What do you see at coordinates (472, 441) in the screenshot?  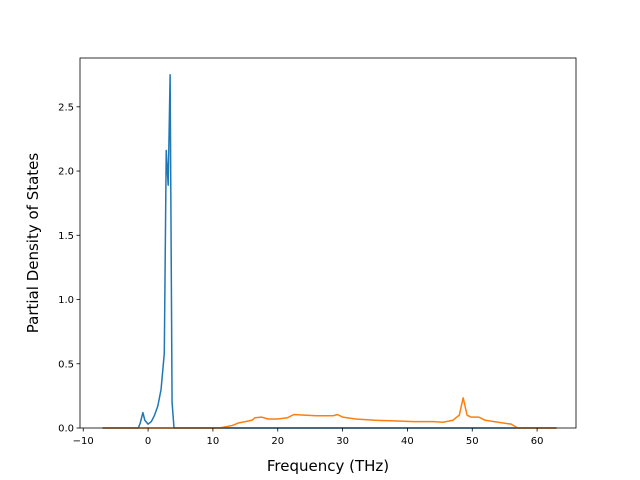 I see `x-tick-label: 50` at bounding box center [472, 441].